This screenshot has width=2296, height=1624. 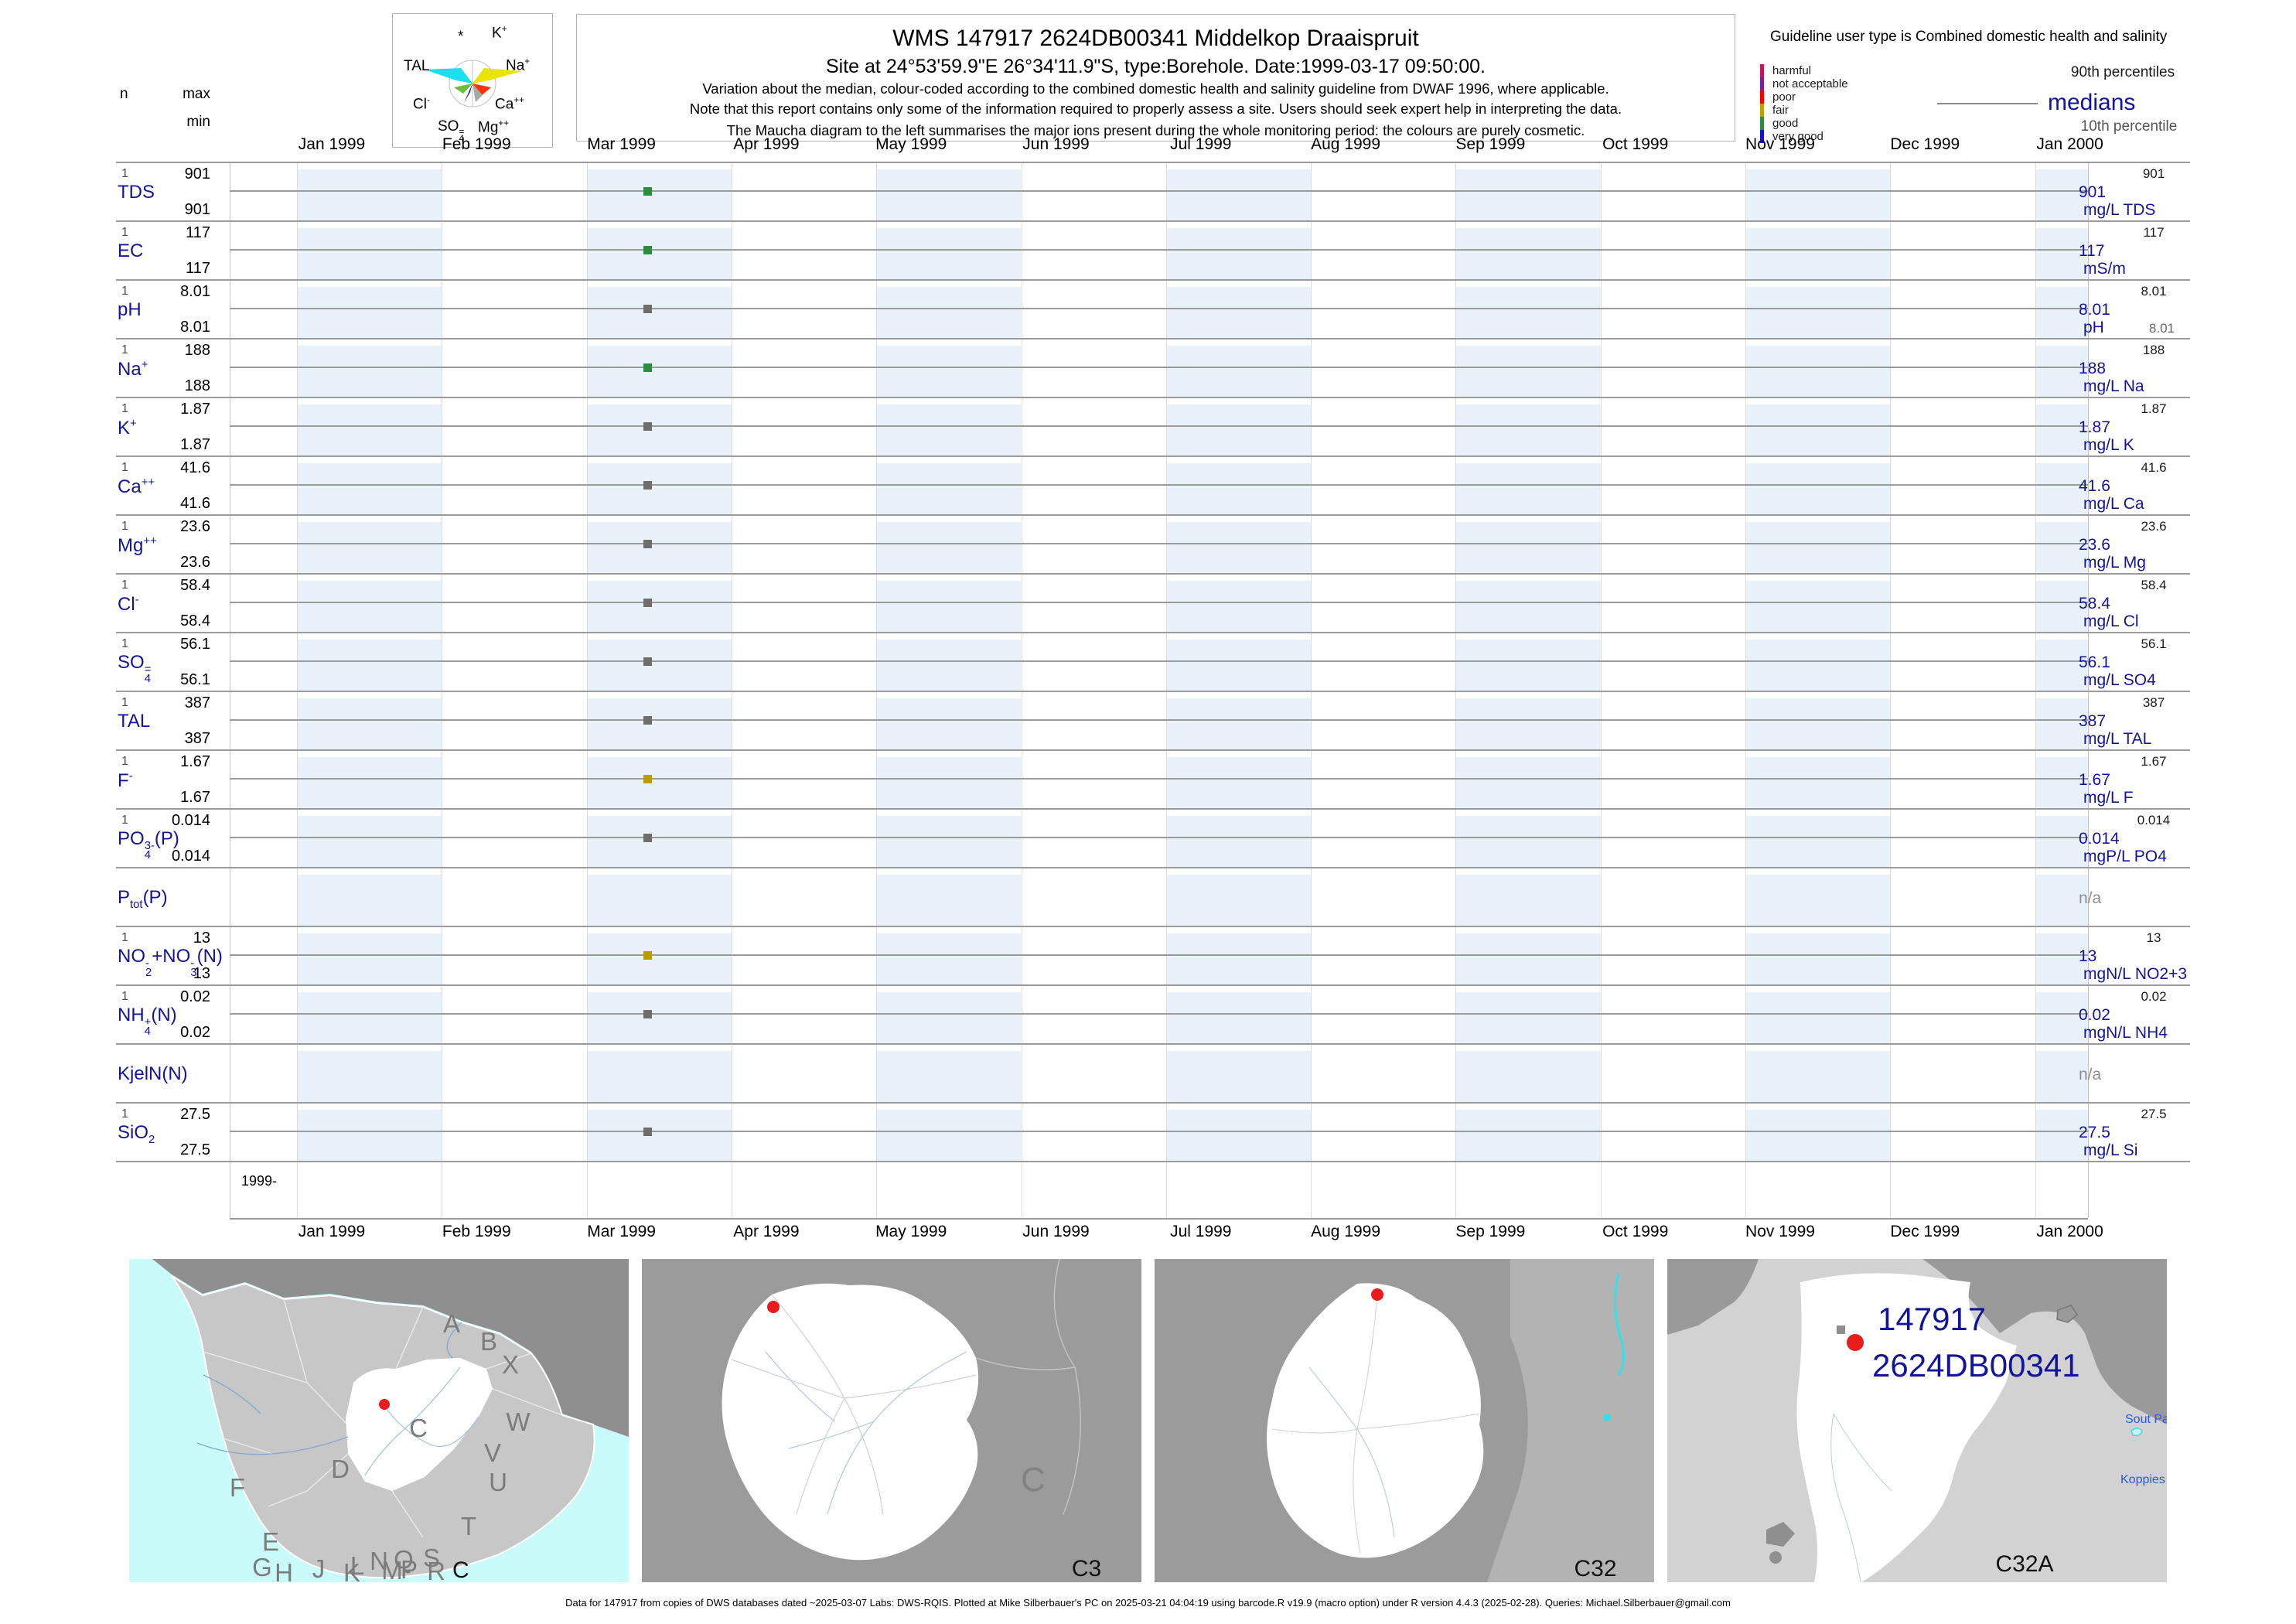 I want to click on maucha-wing-cl, so click(x=463, y=89).